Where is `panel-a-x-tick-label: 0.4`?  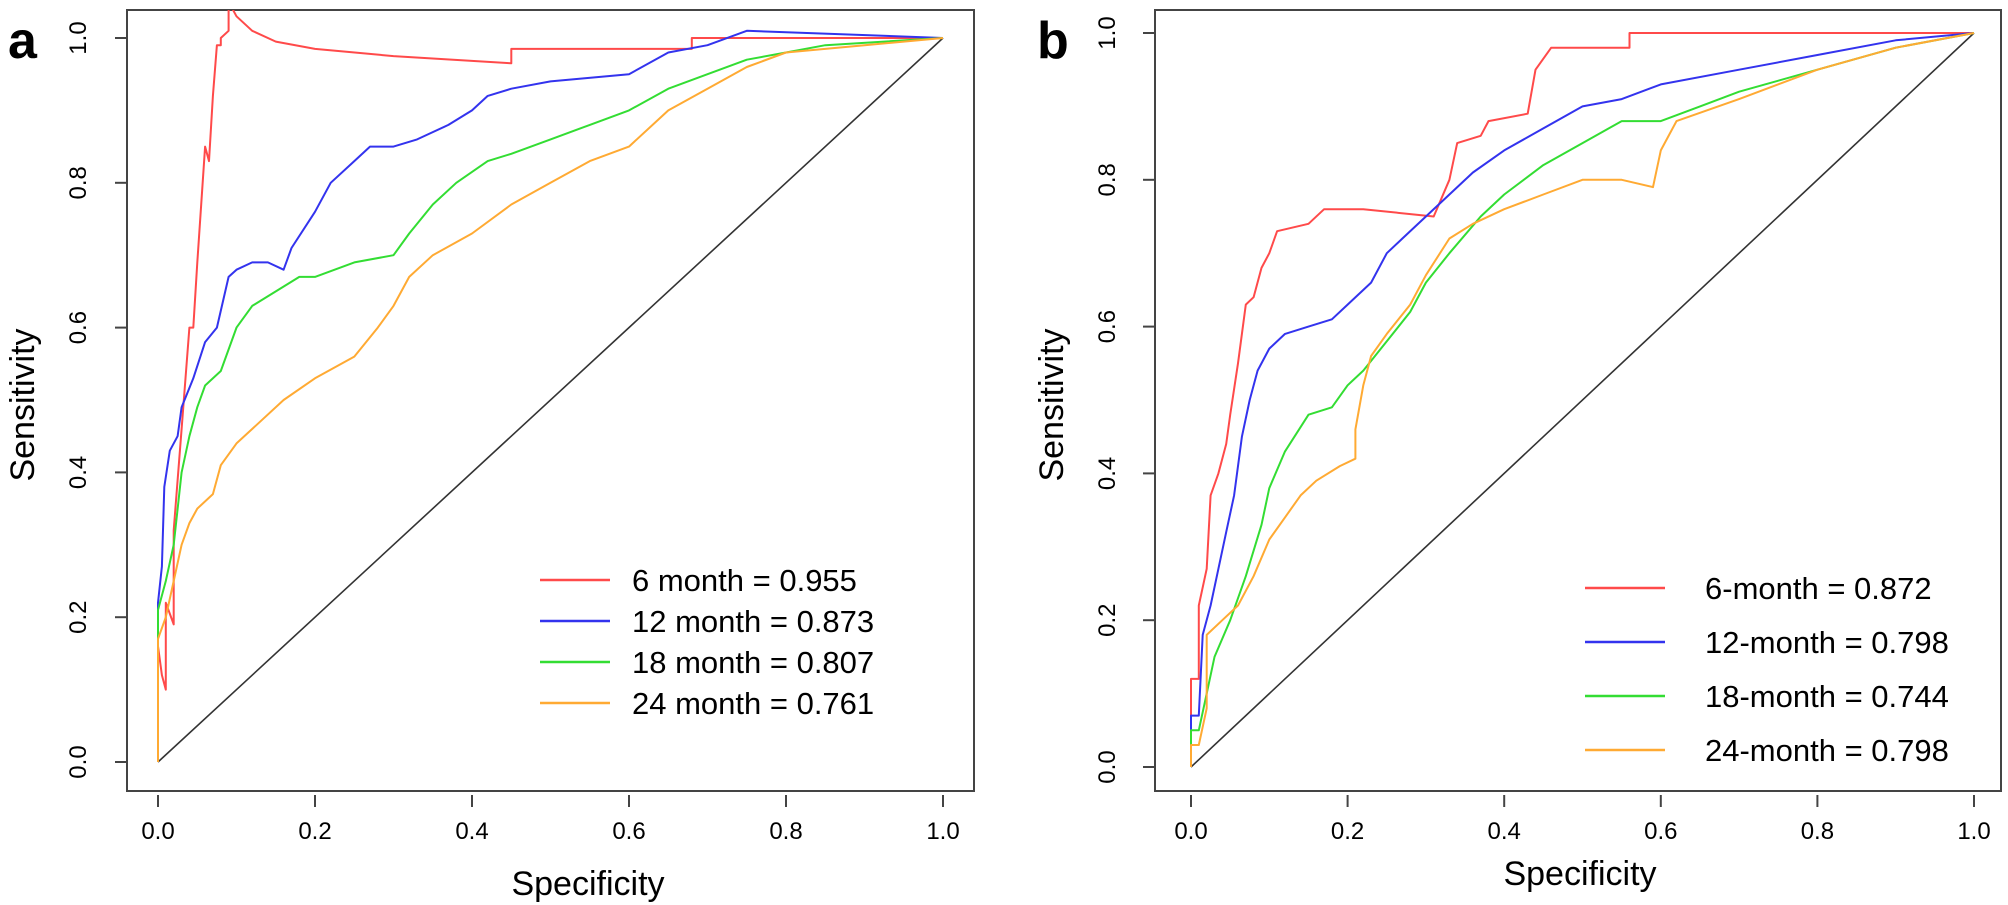 panel-a-x-tick-label: 0.4 is located at coordinates (471, 831).